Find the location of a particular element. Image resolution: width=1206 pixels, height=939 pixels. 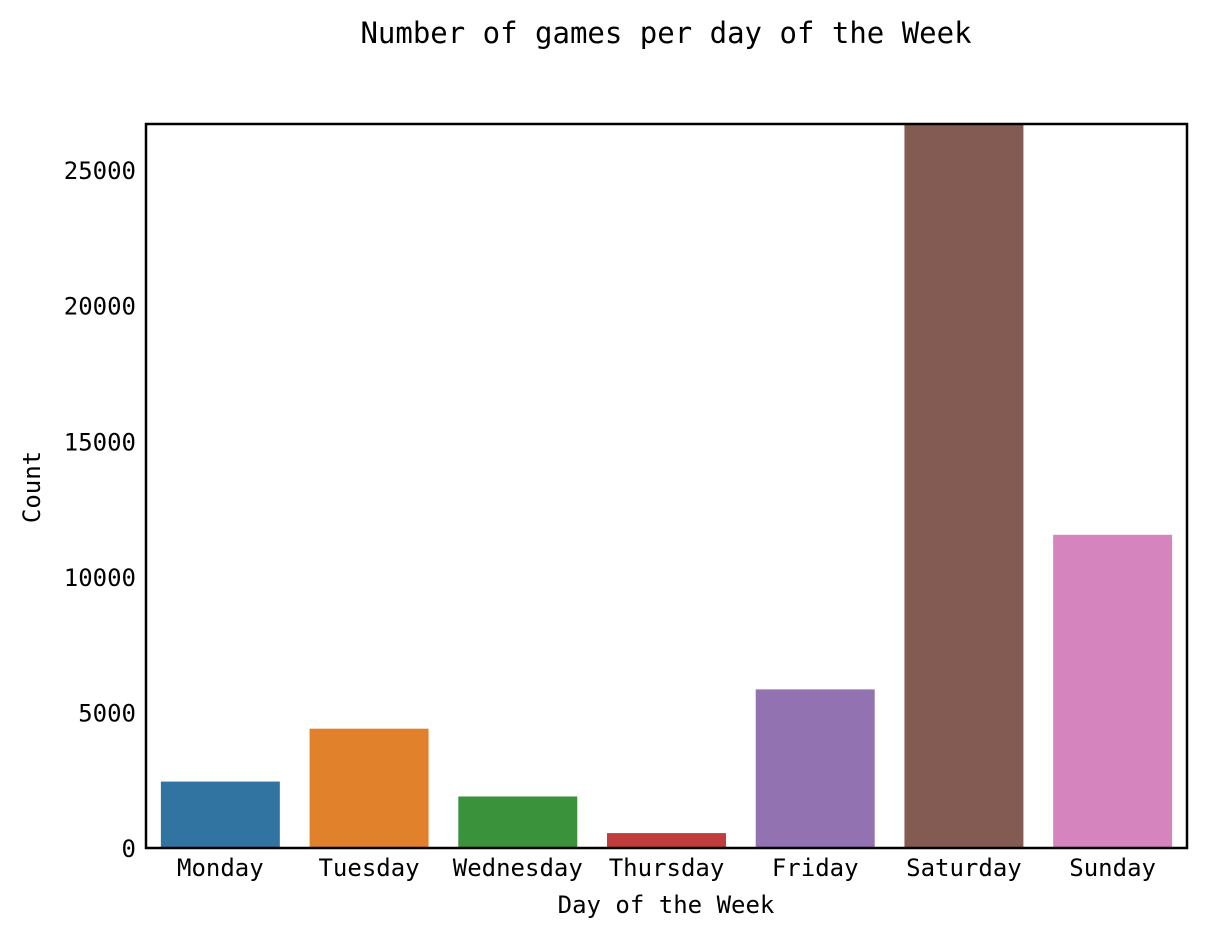

x-tick-label-monday: Monday is located at coordinates (220, 868).